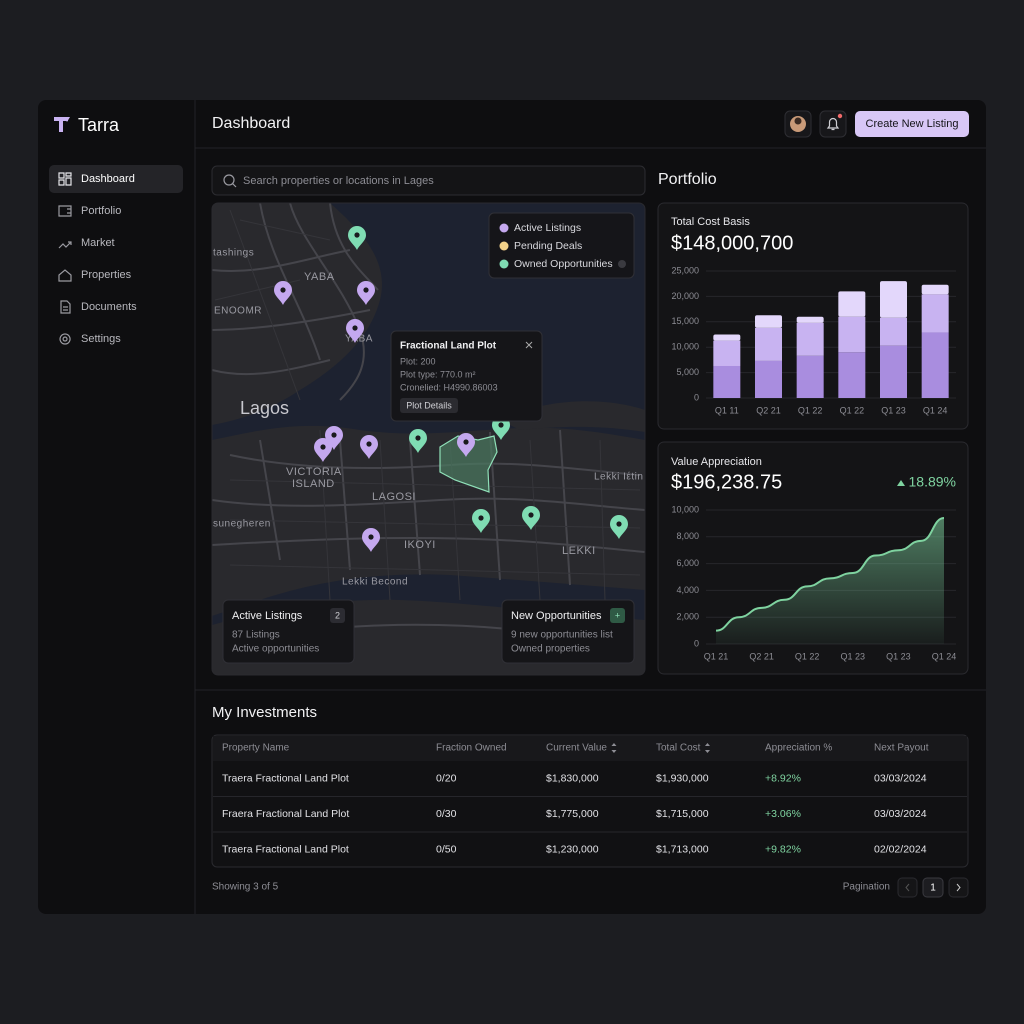  I want to click on y-tick-label: 5,000, so click(687, 372).